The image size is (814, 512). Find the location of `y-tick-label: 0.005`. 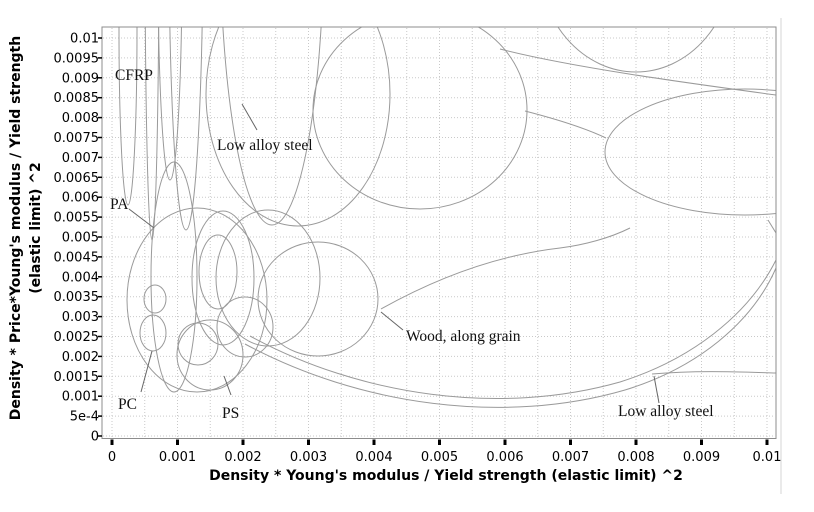

y-tick-label: 0.005 is located at coordinates (80, 238).